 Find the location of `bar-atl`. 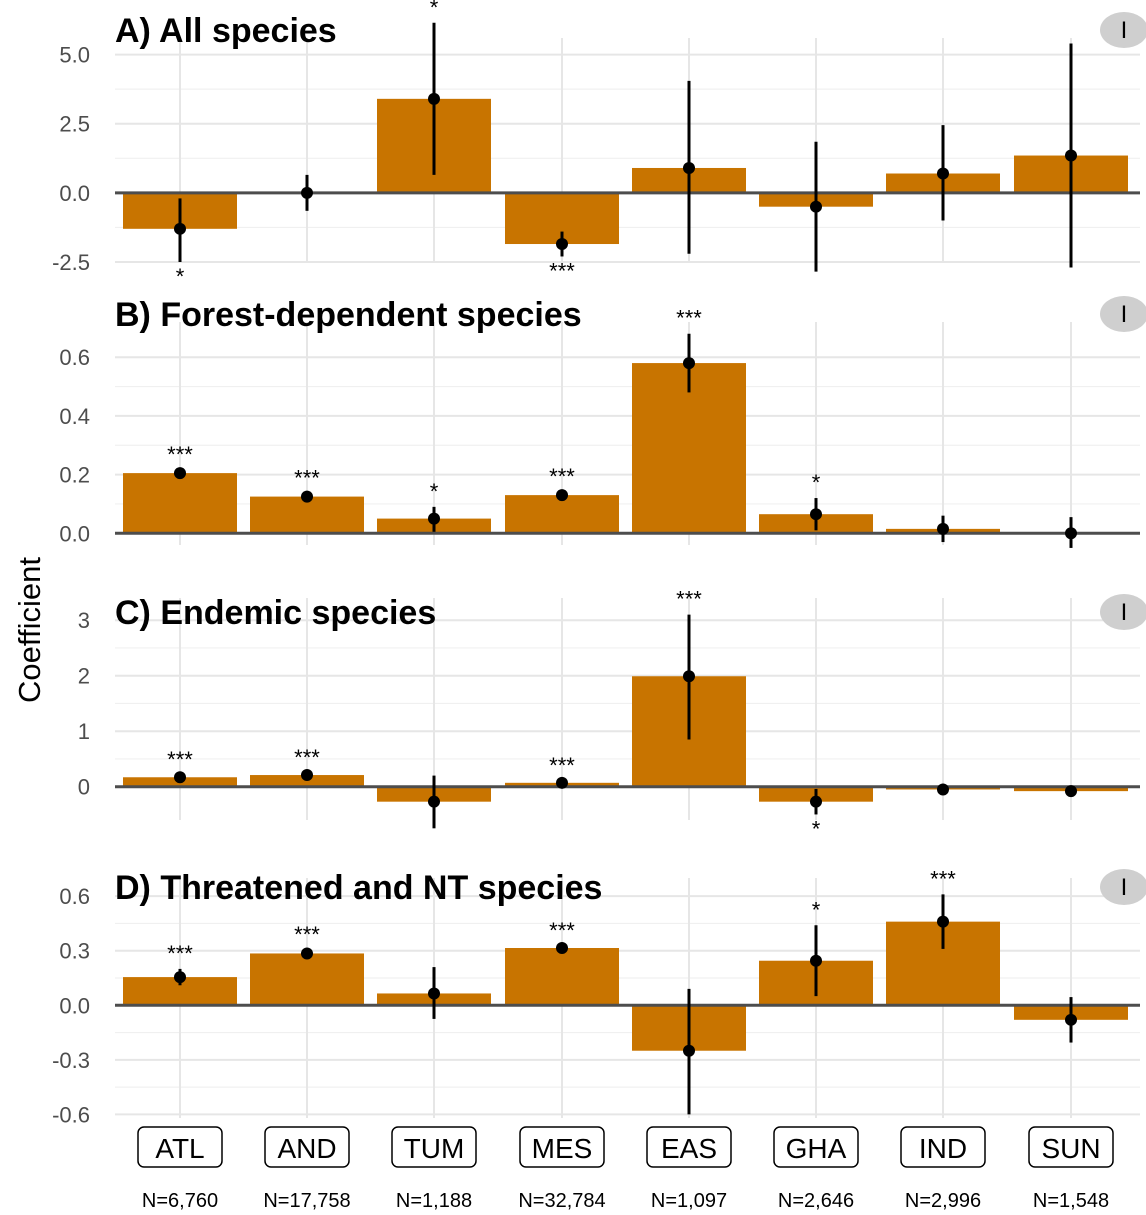

bar-atl is located at coordinates (180, 503).